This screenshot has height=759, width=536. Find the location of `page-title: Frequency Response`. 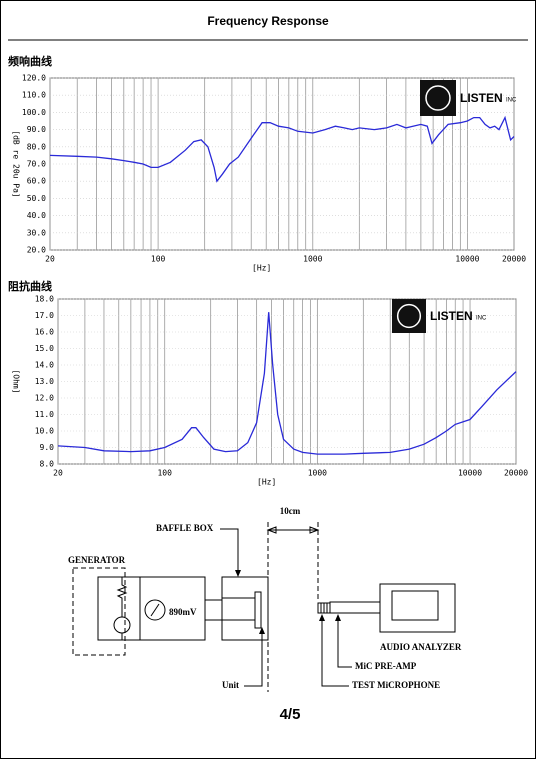

page-title: Frequency Response is located at coordinates (268, 21).